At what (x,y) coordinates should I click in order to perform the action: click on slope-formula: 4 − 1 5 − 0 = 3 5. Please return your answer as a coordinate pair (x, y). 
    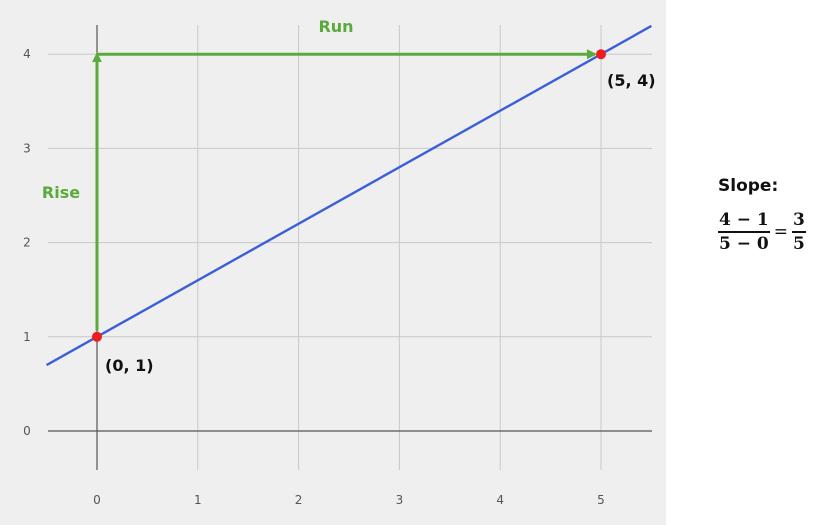
    Looking at the image, I should click on (769, 232).